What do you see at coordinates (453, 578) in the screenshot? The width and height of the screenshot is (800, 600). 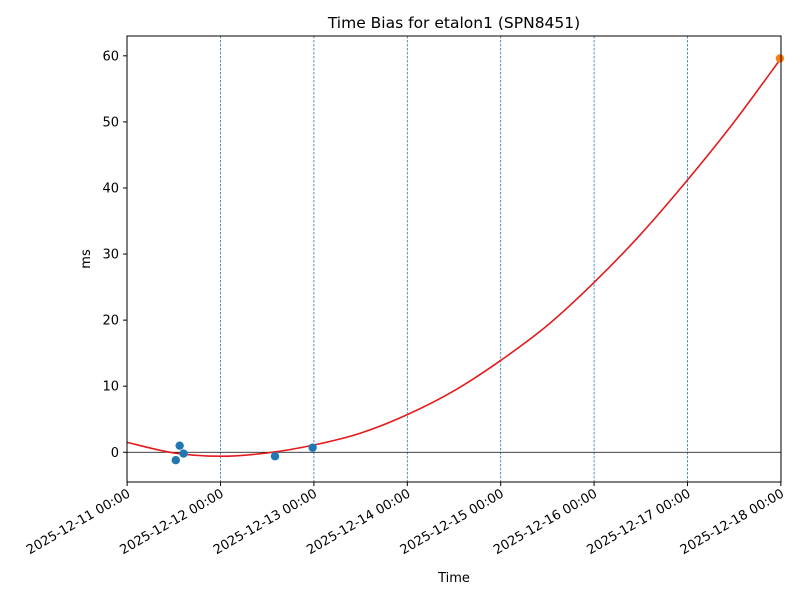 I see `x-axis-label: Time` at bounding box center [453, 578].